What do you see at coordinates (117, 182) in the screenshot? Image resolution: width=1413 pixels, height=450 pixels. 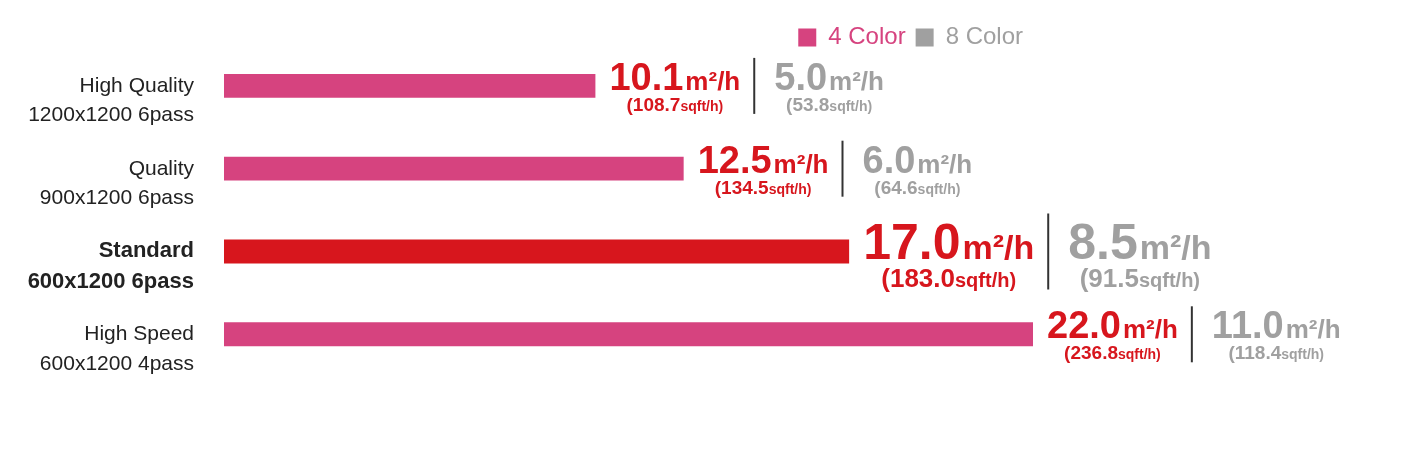 I see `y-tick-label: Quality 900x1200 6pass` at bounding box center [117, 182].